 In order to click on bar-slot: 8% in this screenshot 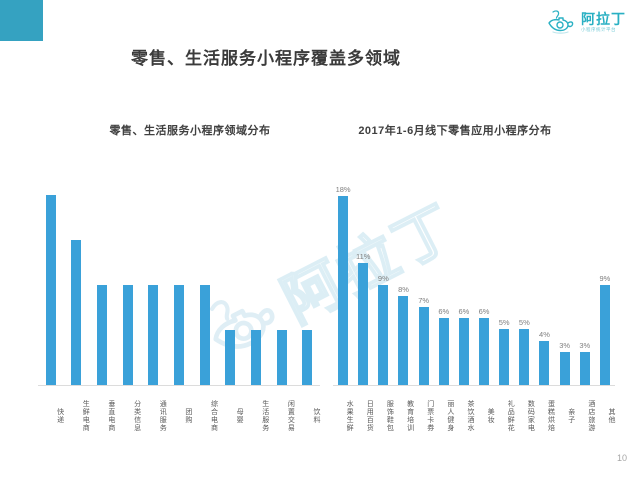, I will do `click(403, 285)`.